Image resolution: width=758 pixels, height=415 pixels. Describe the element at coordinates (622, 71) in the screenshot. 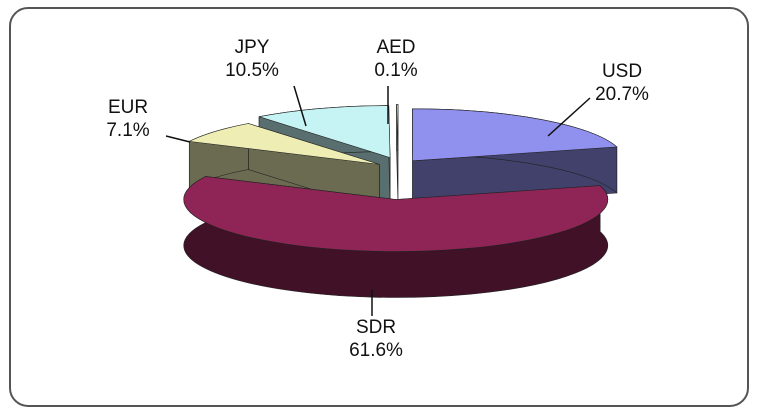

I see `slice-label: USD` at that location.